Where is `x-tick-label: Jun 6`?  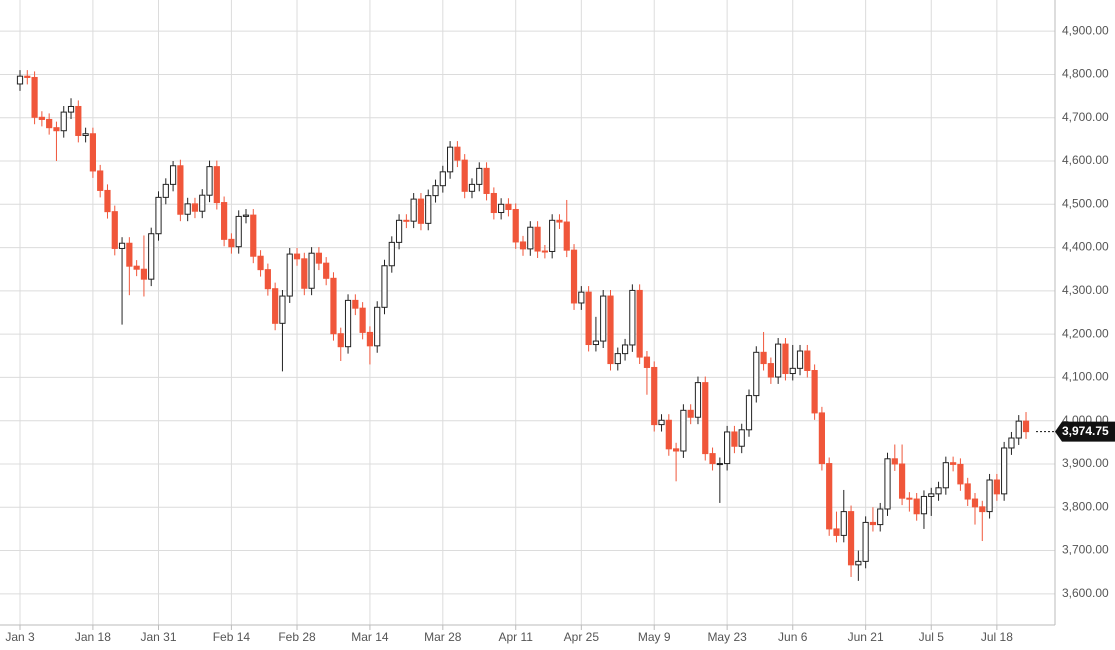 x-tick-label: Jun 6 is located at coordinates (793, 637).